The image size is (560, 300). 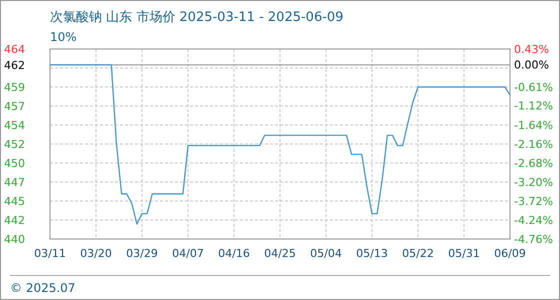 What do you see at coordinates (234, 253) in the screenshot?
I see `x-tick-label: 04/16` at bounding box center [234, 253].